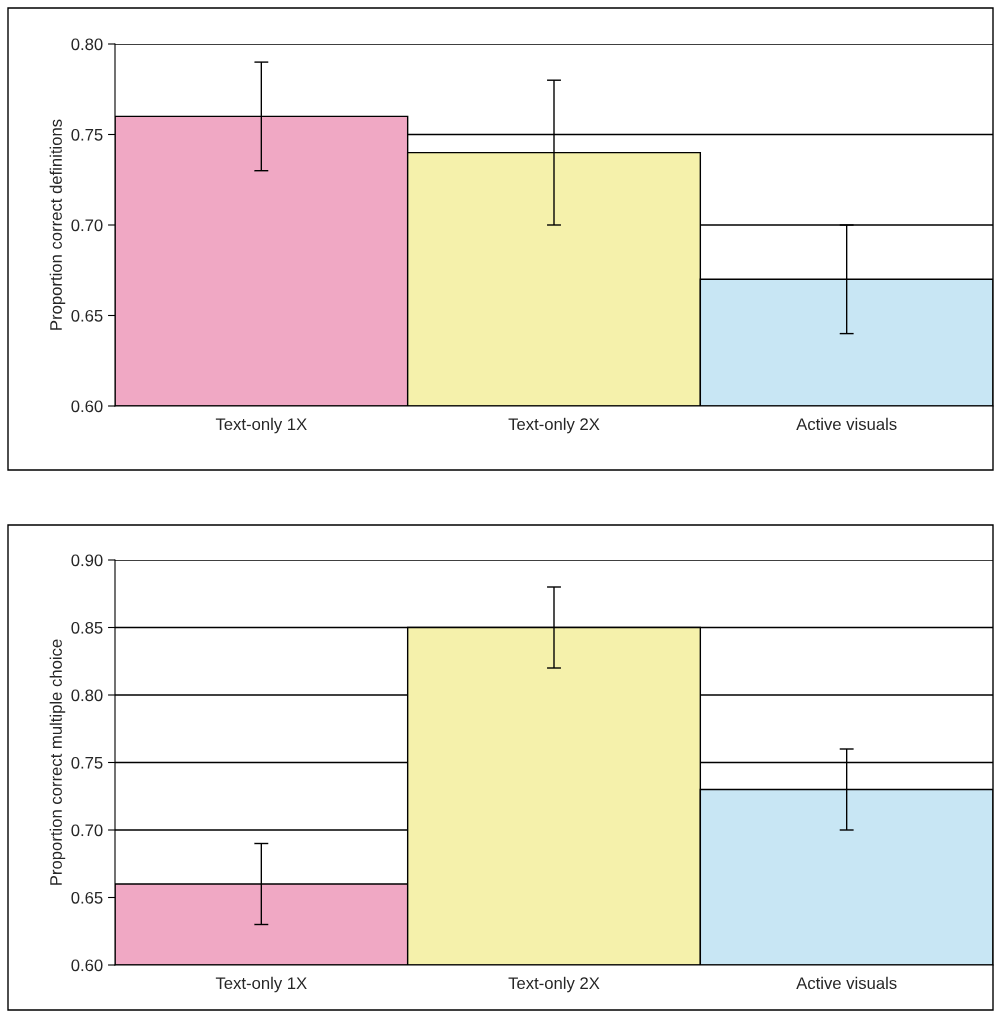  I want to click on y-axis-title: Proportion correct definitions, so click(57, 224).